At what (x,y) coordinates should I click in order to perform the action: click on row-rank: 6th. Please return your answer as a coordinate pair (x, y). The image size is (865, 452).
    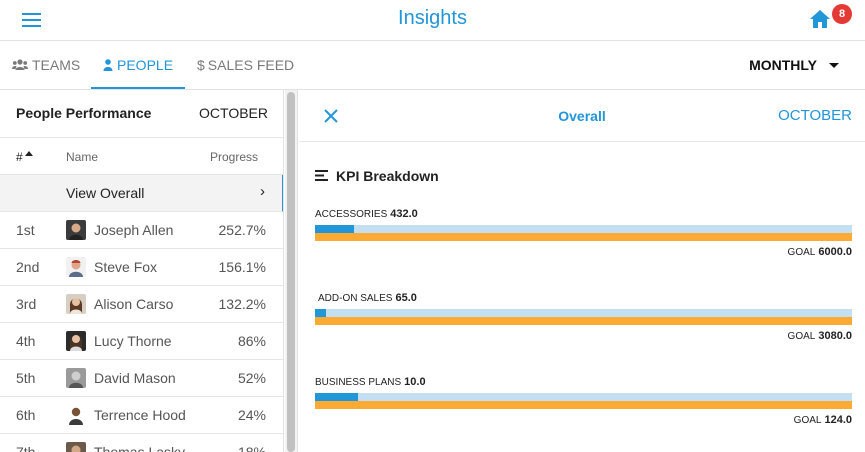
    Looking at the image, I should click on (26, 415).